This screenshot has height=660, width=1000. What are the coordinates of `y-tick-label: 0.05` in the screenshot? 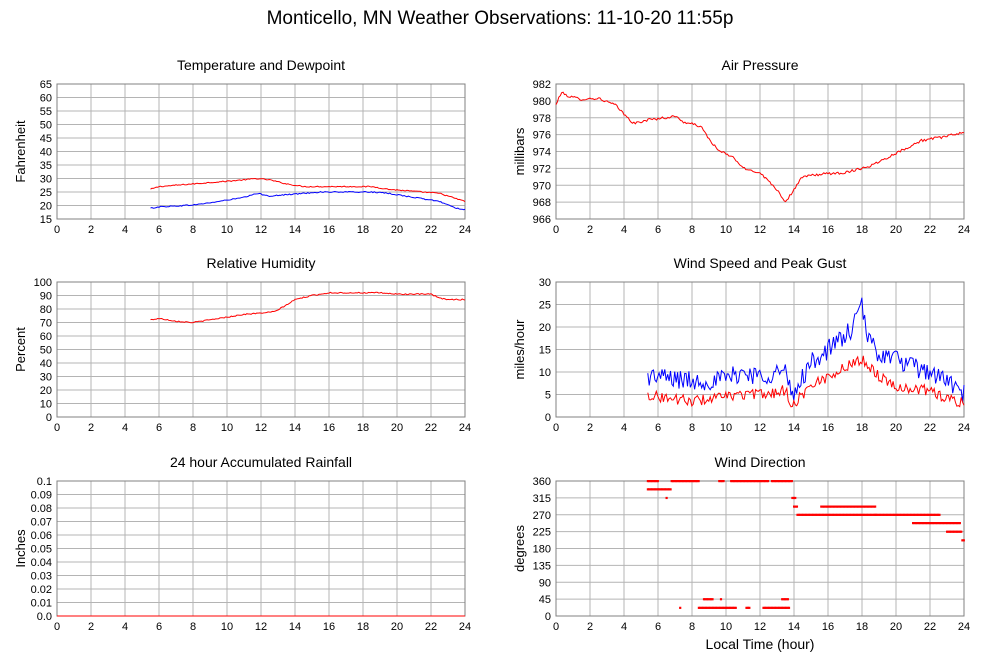 It's located at (41, 550).